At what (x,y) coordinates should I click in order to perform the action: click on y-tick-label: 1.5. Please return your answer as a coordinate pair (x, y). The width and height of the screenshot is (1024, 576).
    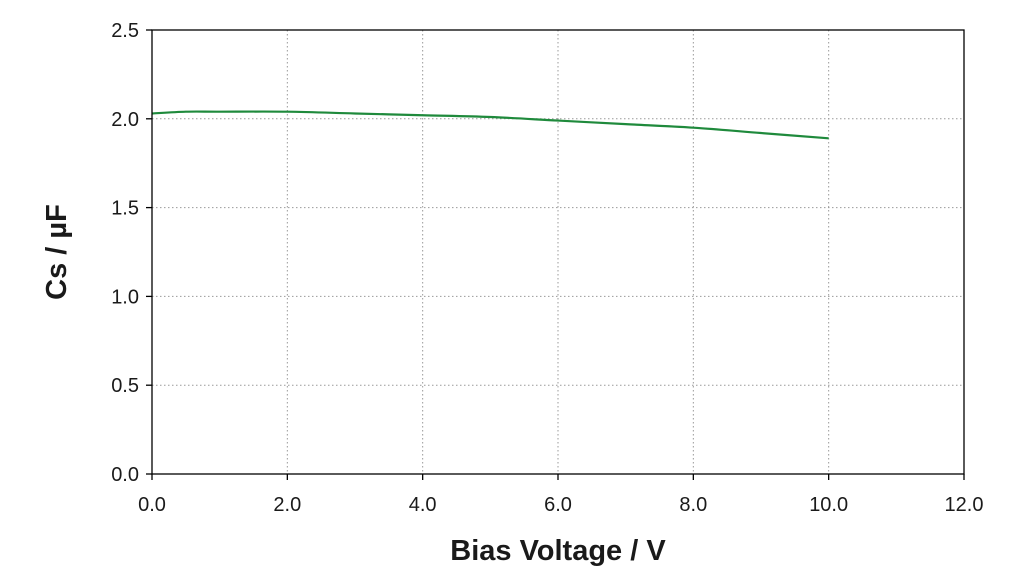
    Looking at the image, I should click on (125, 209).